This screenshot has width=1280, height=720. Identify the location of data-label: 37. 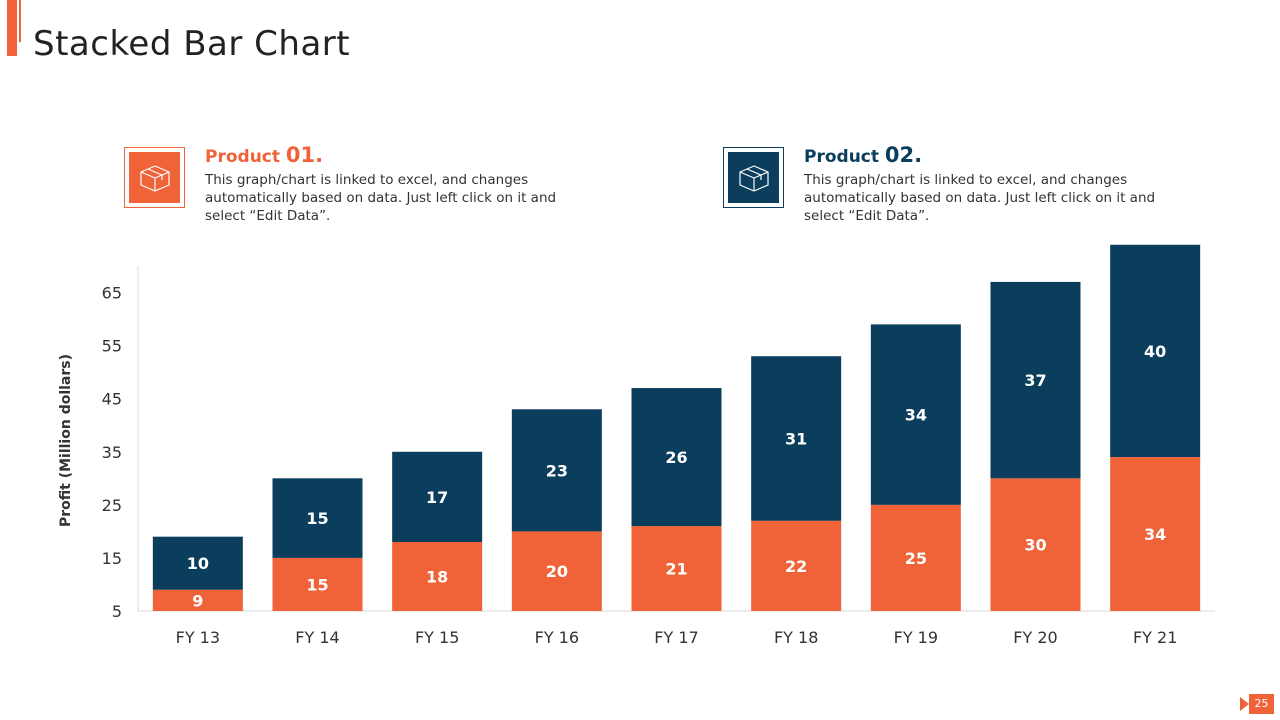
(1035, 380).